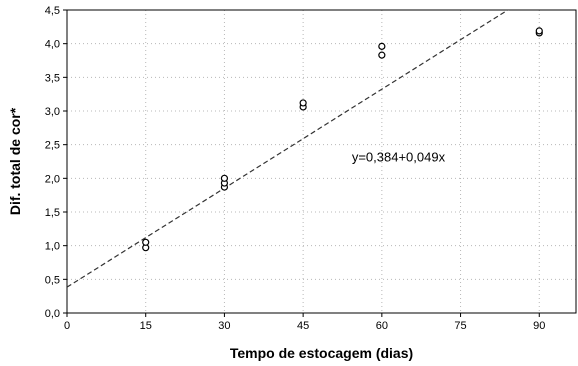 This screenshot has width=578, height=366. What do you see at coordinates (224, 326) in the screenshot?
I see `x-tick-label-30: 30` at bounding box center [224, 326].